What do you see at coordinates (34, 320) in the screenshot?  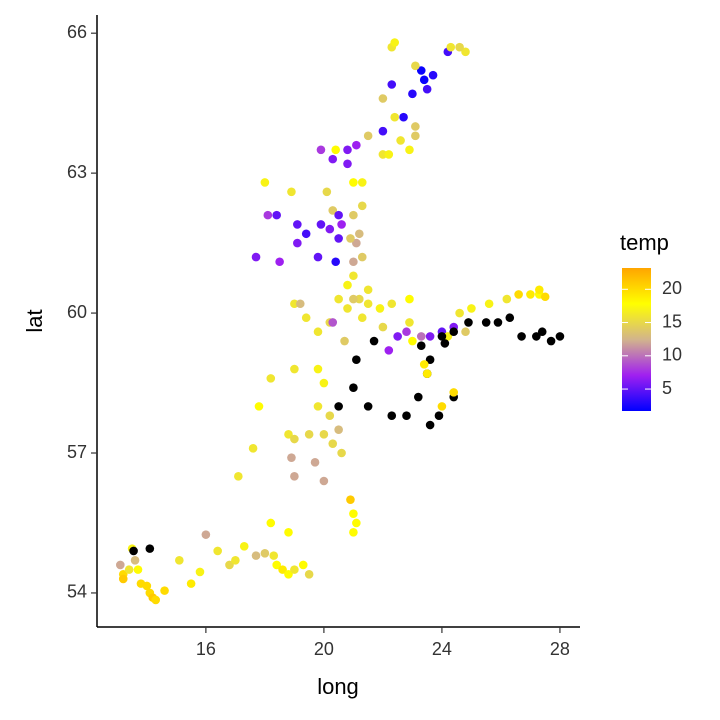 I see `y-axis-title: lat` at bounding box center [34, 320].